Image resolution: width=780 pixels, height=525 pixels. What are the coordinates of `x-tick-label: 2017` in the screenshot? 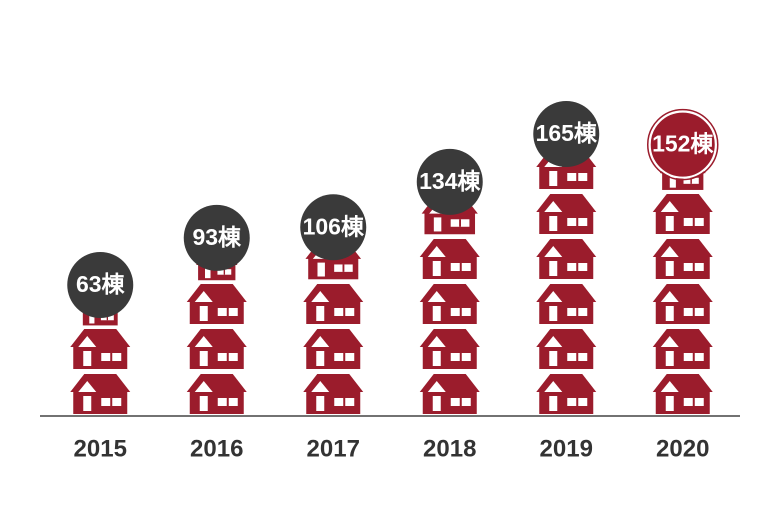 It's located at (333, 448).